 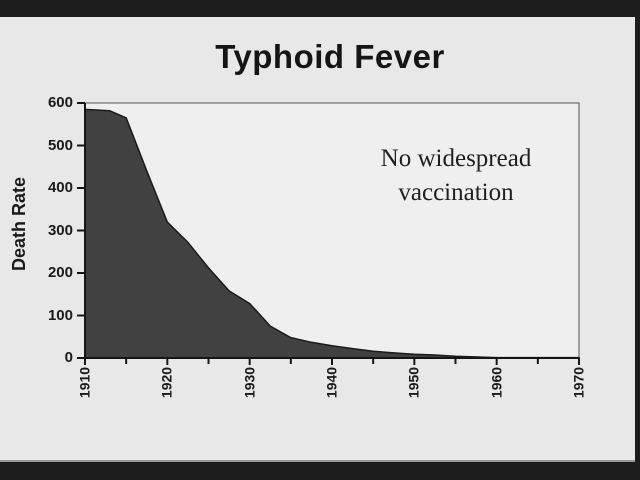 I want to click on chart-title: Typhoid Fever, so click(x=330, y=56).